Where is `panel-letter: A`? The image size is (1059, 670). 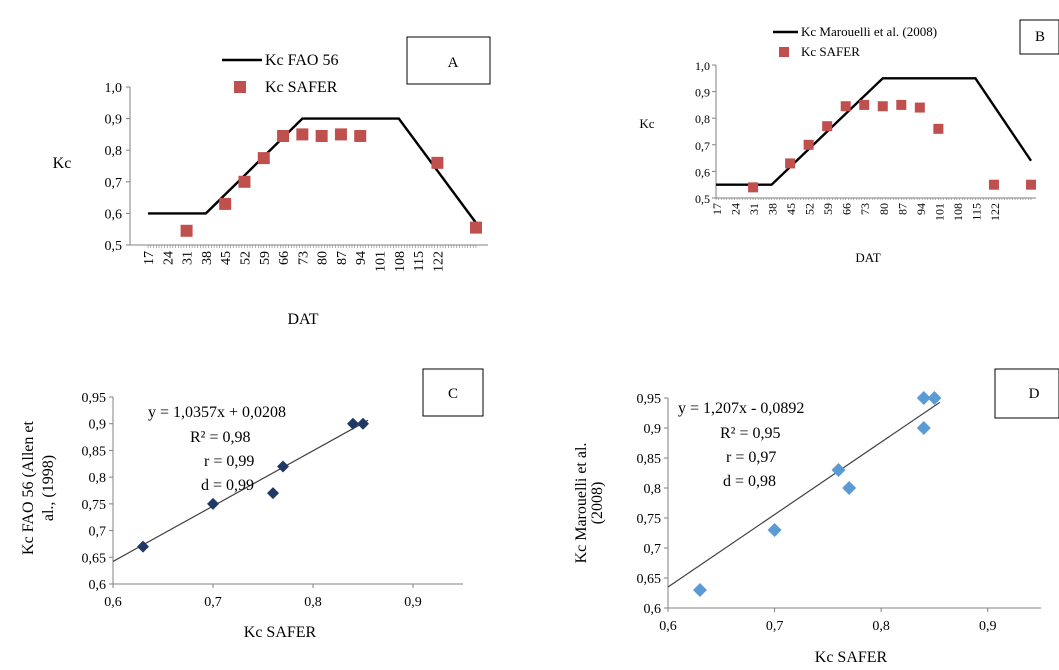
panel-letter: A is located at coordinates (453, 63).